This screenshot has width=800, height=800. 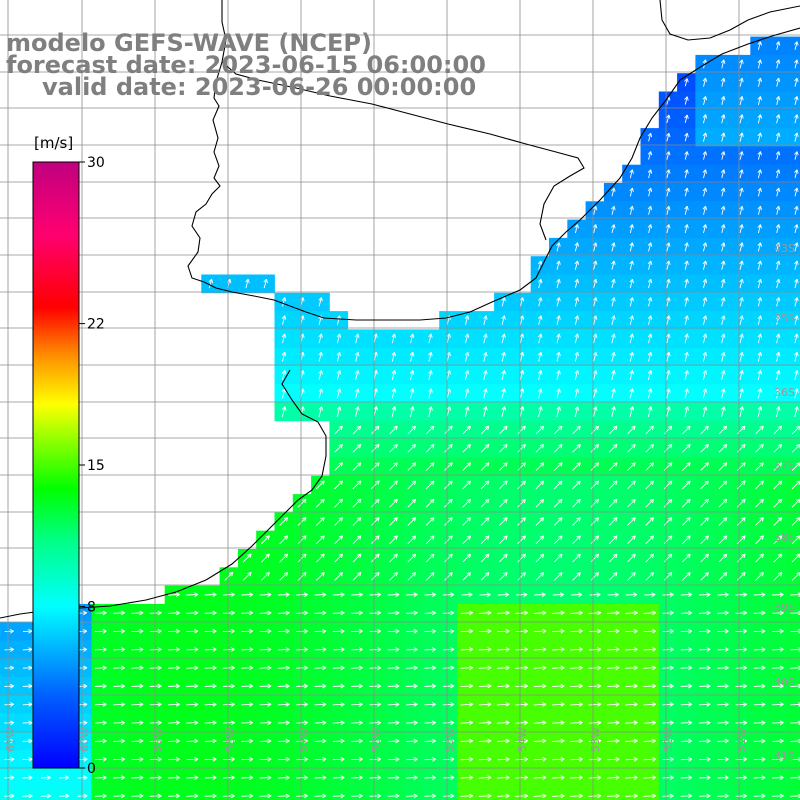 I want to click on forecast-date: forecast date: 2023-06-15 06:00:00, so click(x=246, y=65).